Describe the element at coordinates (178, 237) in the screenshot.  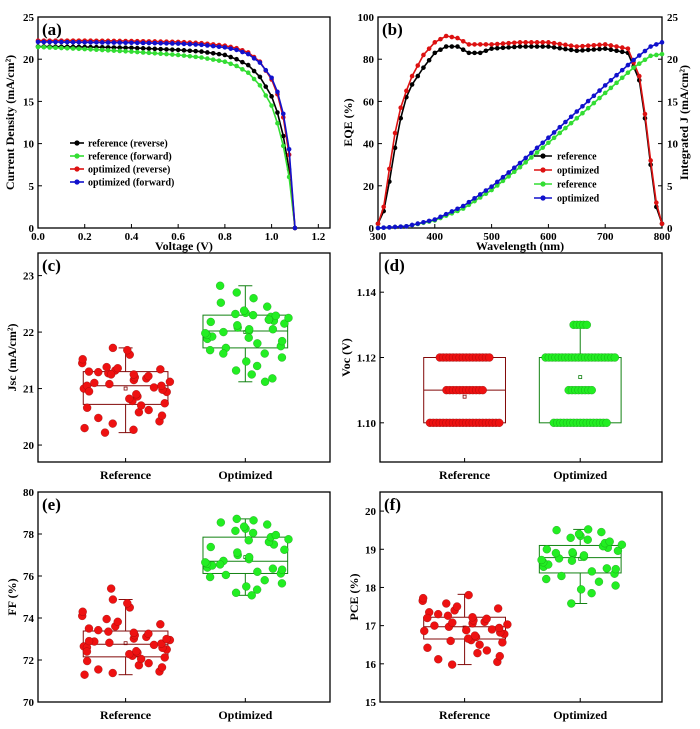
I see `x-tick-label-a-3: 0.6` at that location.